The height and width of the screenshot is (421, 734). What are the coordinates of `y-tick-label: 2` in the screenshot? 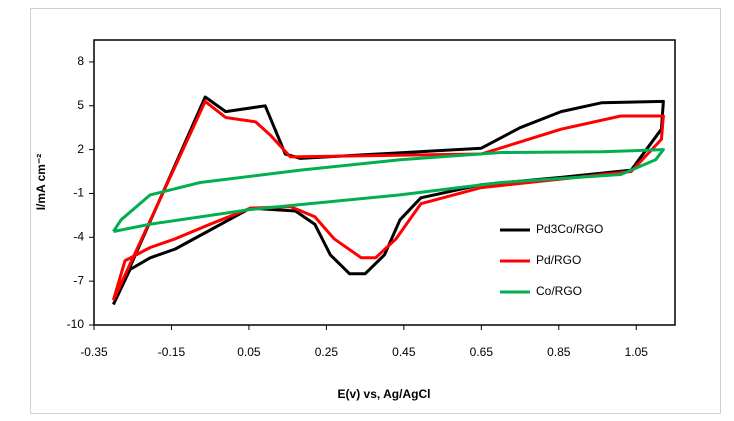 It's located at (80, 149).